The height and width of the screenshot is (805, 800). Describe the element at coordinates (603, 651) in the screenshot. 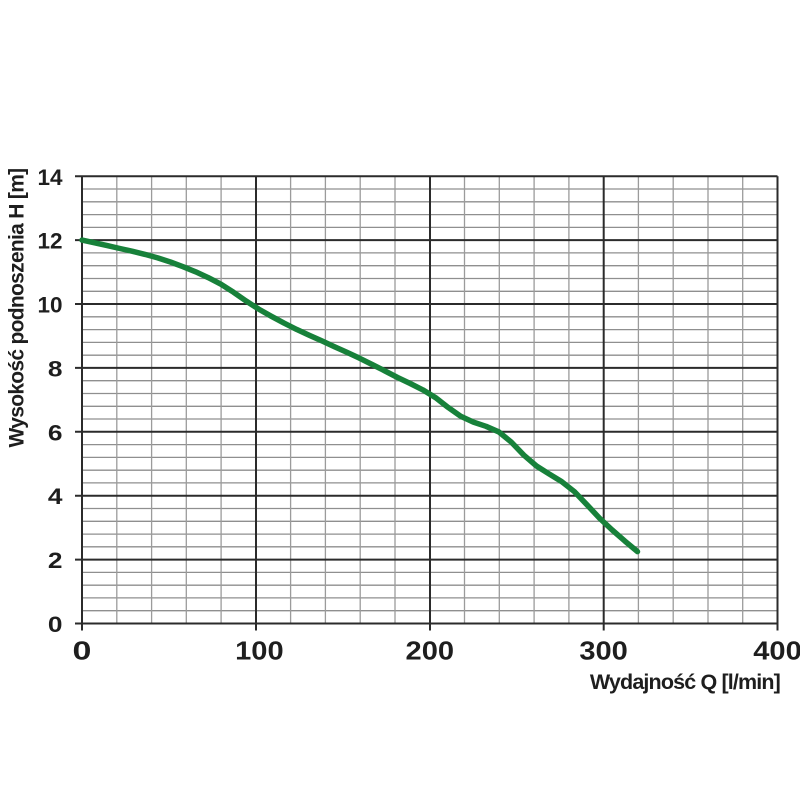

I see `svg-text: 300` at that location.